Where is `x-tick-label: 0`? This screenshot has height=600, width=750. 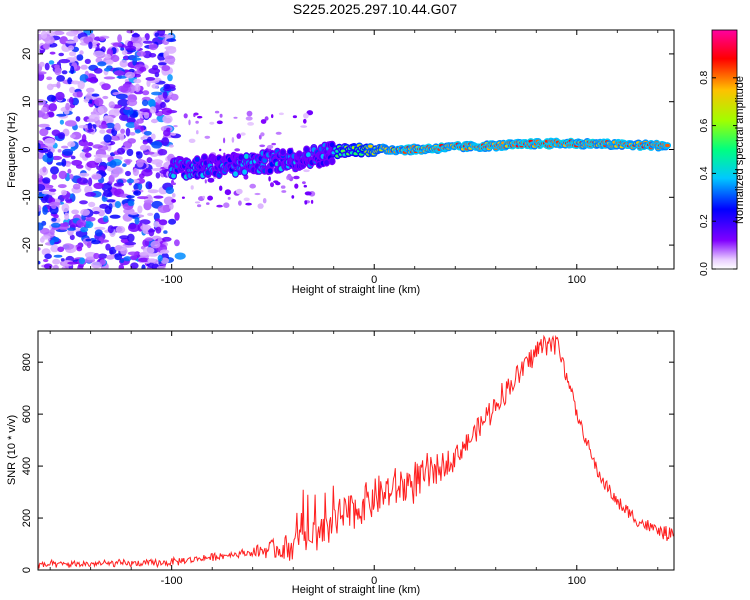
x-tick-label: 0 is located at coordinates (374, 581).